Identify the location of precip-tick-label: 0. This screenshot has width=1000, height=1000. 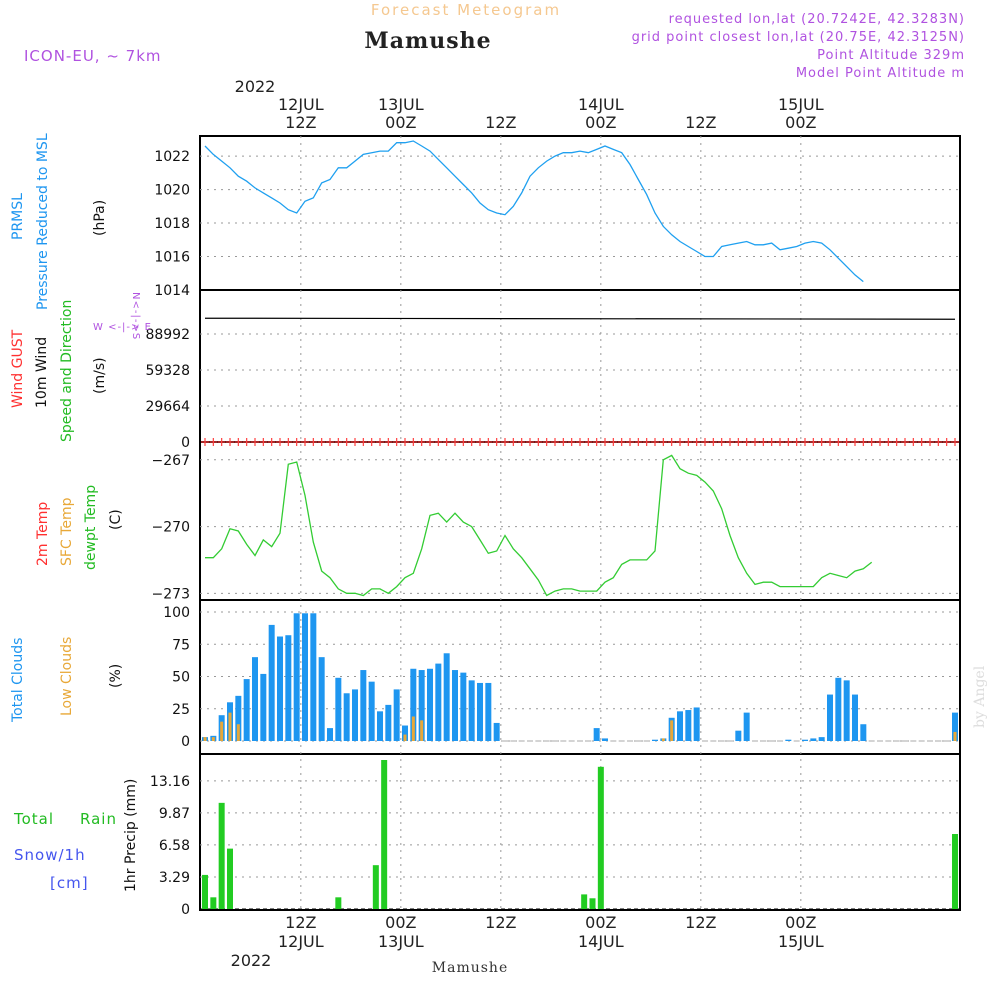
(185, 910).